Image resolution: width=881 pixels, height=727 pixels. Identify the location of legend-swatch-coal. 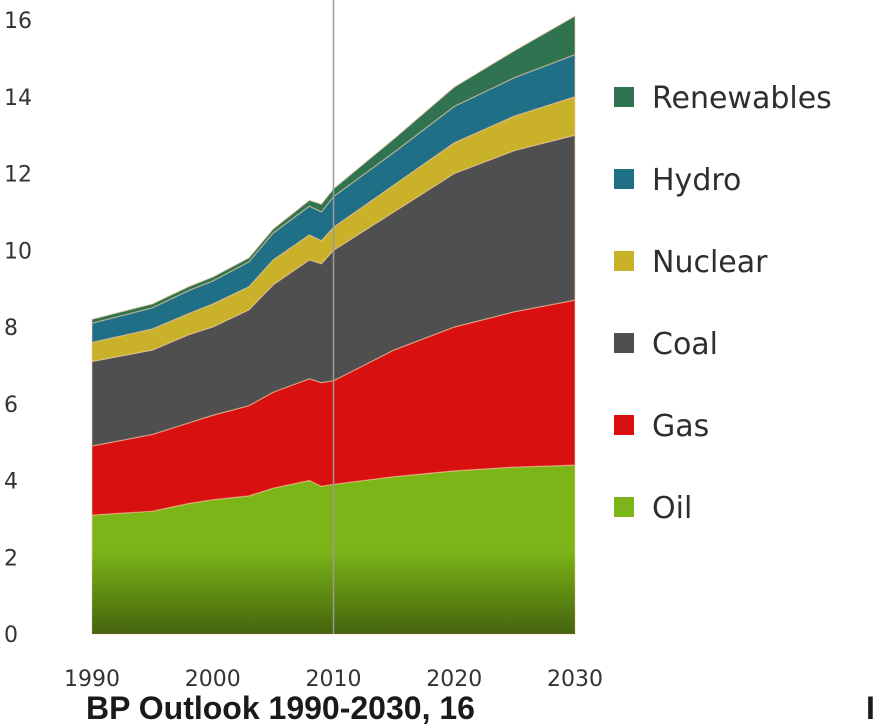
(624, 343).